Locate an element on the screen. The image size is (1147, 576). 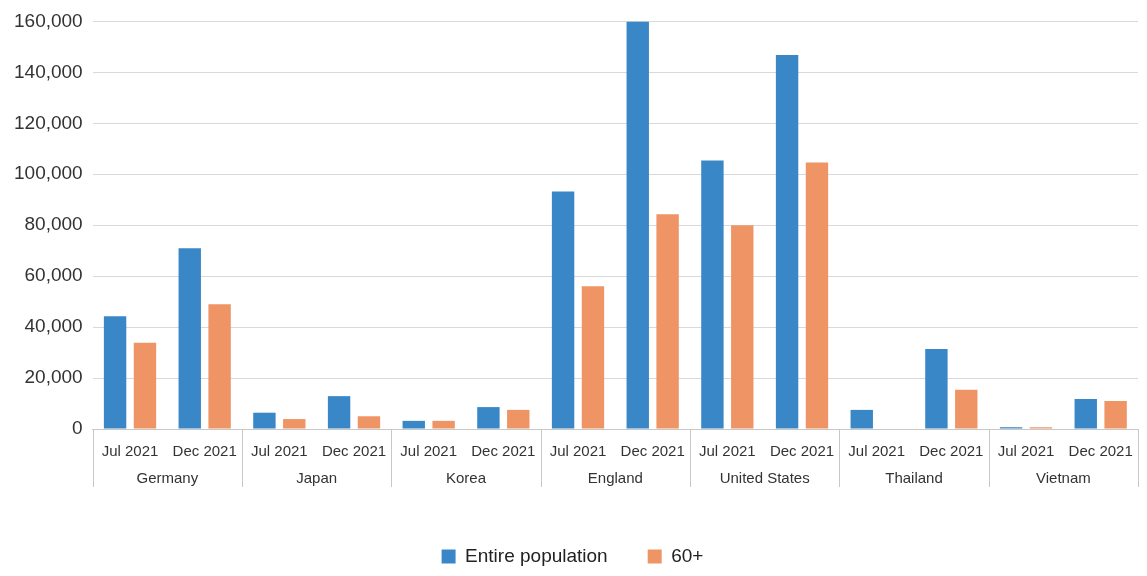
y-tick-label: 80,000 is located at coordinates (53, 224).